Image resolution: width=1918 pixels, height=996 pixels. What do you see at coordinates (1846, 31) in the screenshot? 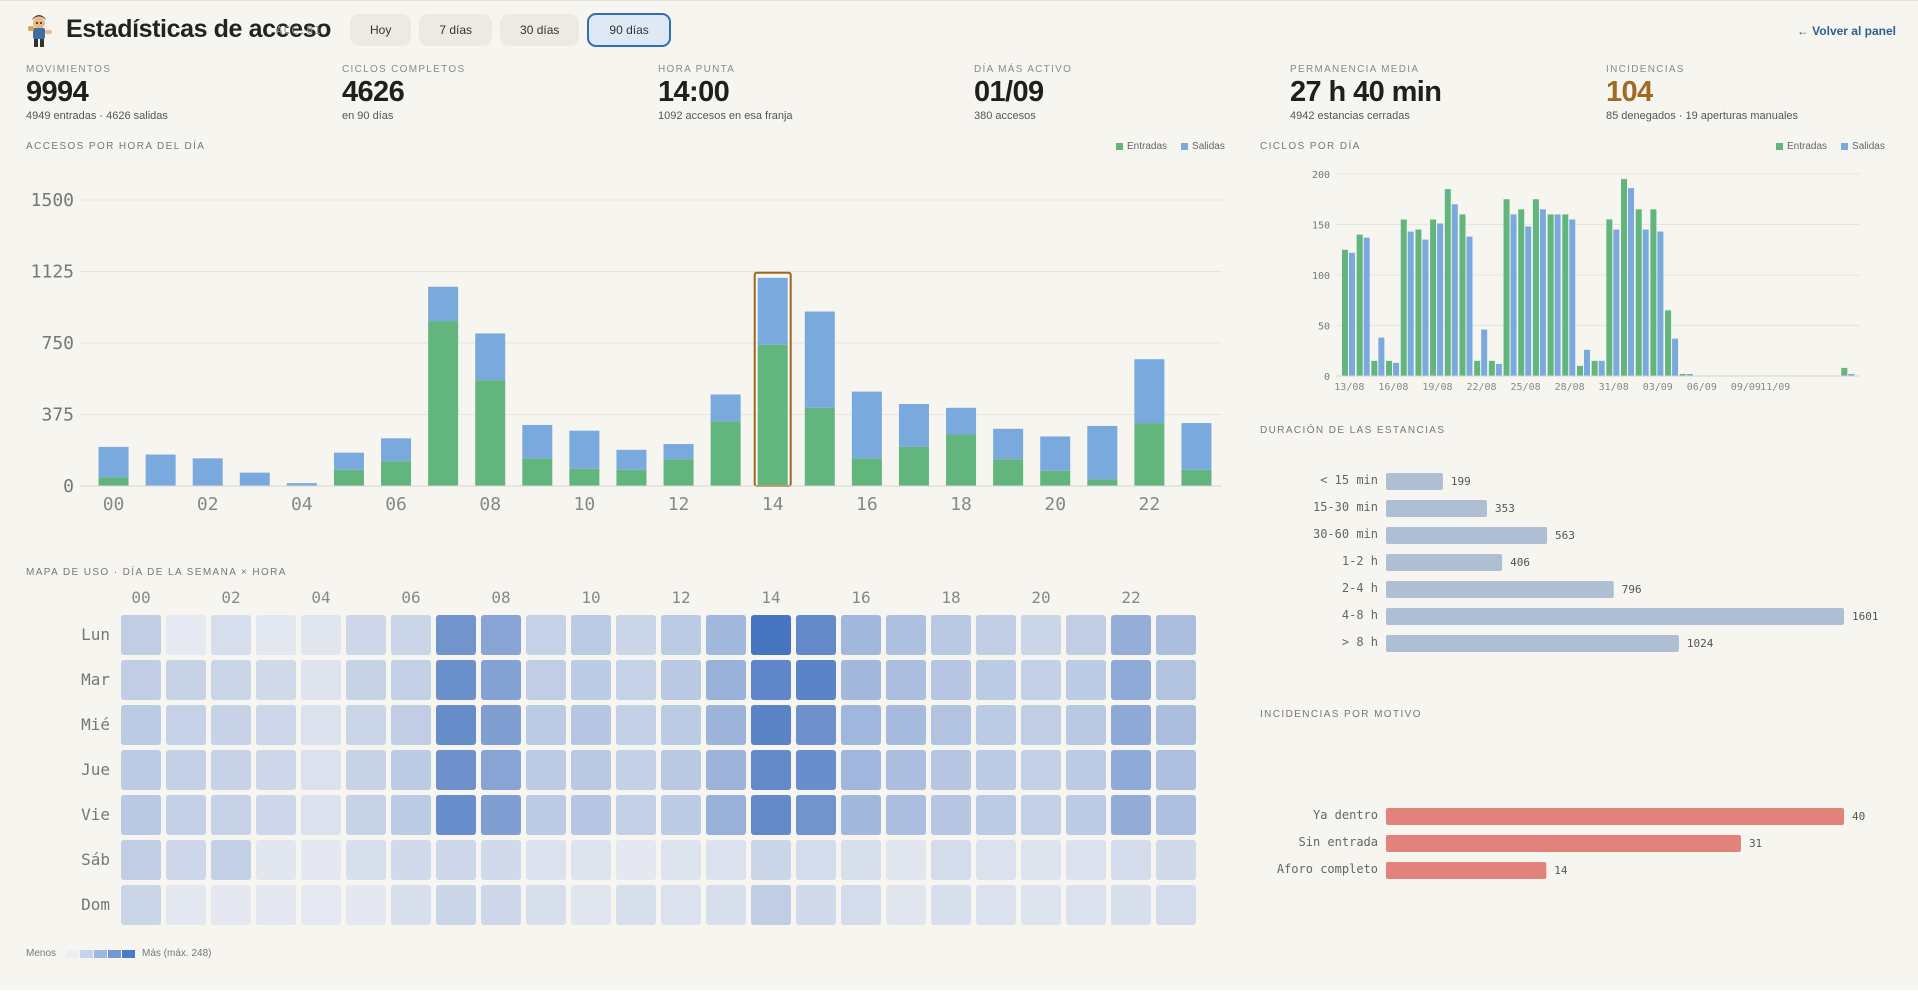
I see `back-to-panel-link: ← Volver al panel` at bounding box center [1846, 31].